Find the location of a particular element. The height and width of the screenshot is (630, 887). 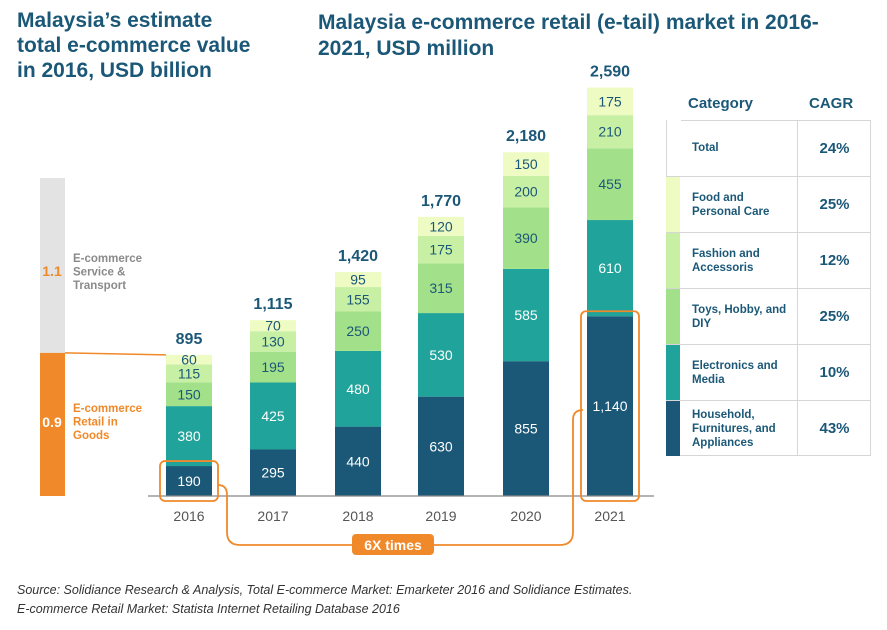

table-row: Total 24% is located at coordinates (768, 148).